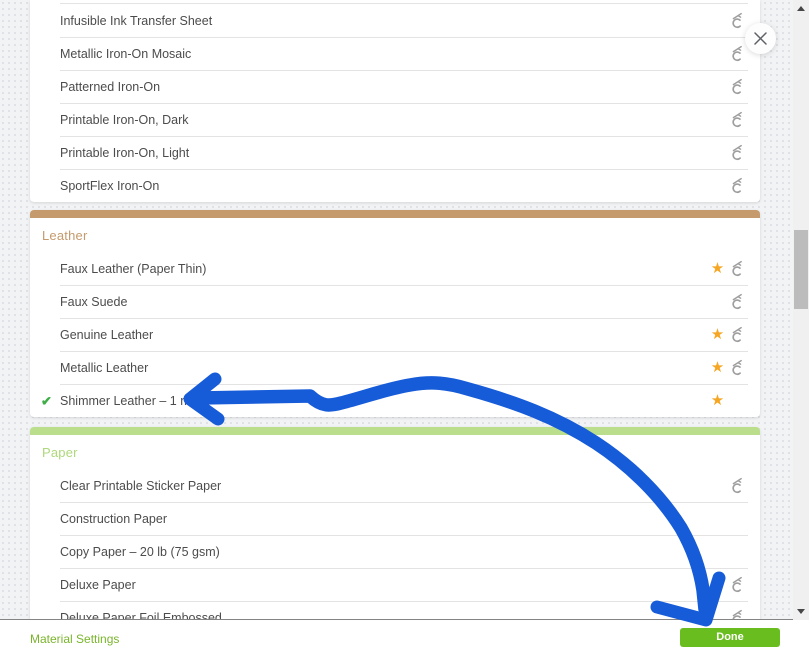  What do you see at coordinates (395, 551) in the screenshot?
I see `material-item-row: Copy Paper – 20 lb (75 gsm)` at bounding box center [395, 551].